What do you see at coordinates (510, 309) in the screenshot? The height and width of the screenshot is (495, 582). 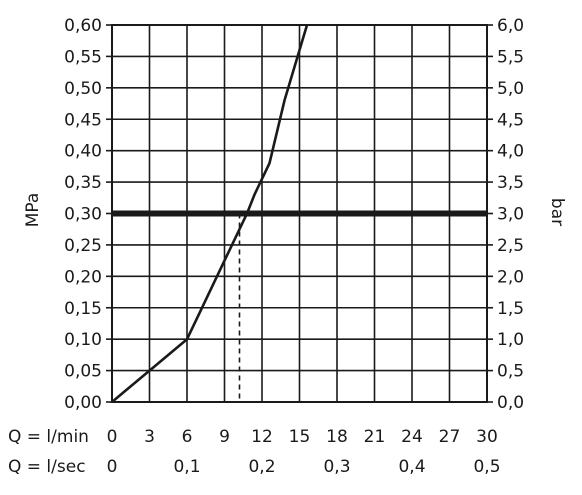 I see `right-tick-label: 1,5` at bounding box center [510, 309].